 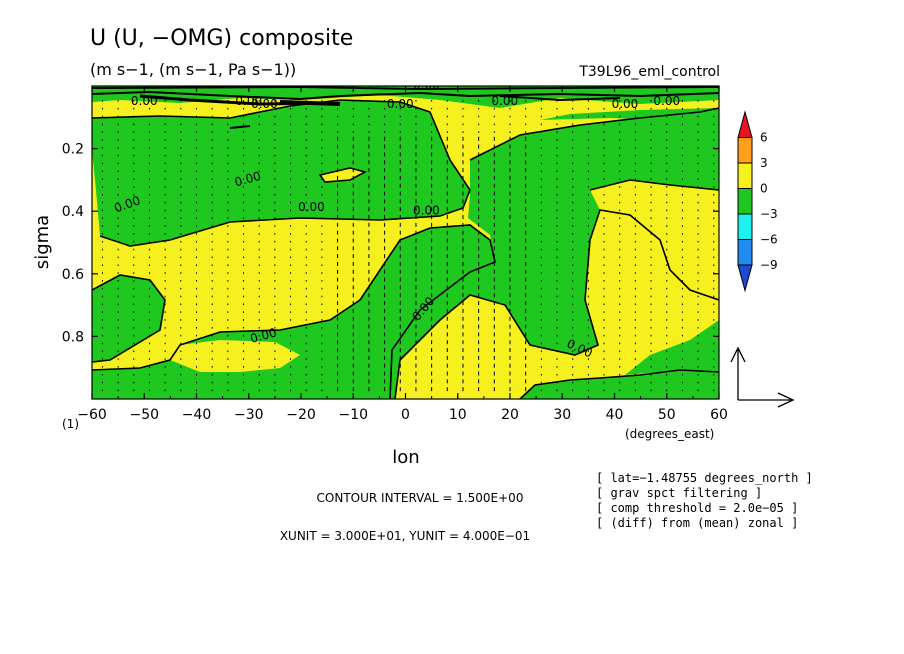 What do you see at coordinates (764, 163) in the screenshot?
I see `colorbar-label: 3` at bounding box center [764, 163].